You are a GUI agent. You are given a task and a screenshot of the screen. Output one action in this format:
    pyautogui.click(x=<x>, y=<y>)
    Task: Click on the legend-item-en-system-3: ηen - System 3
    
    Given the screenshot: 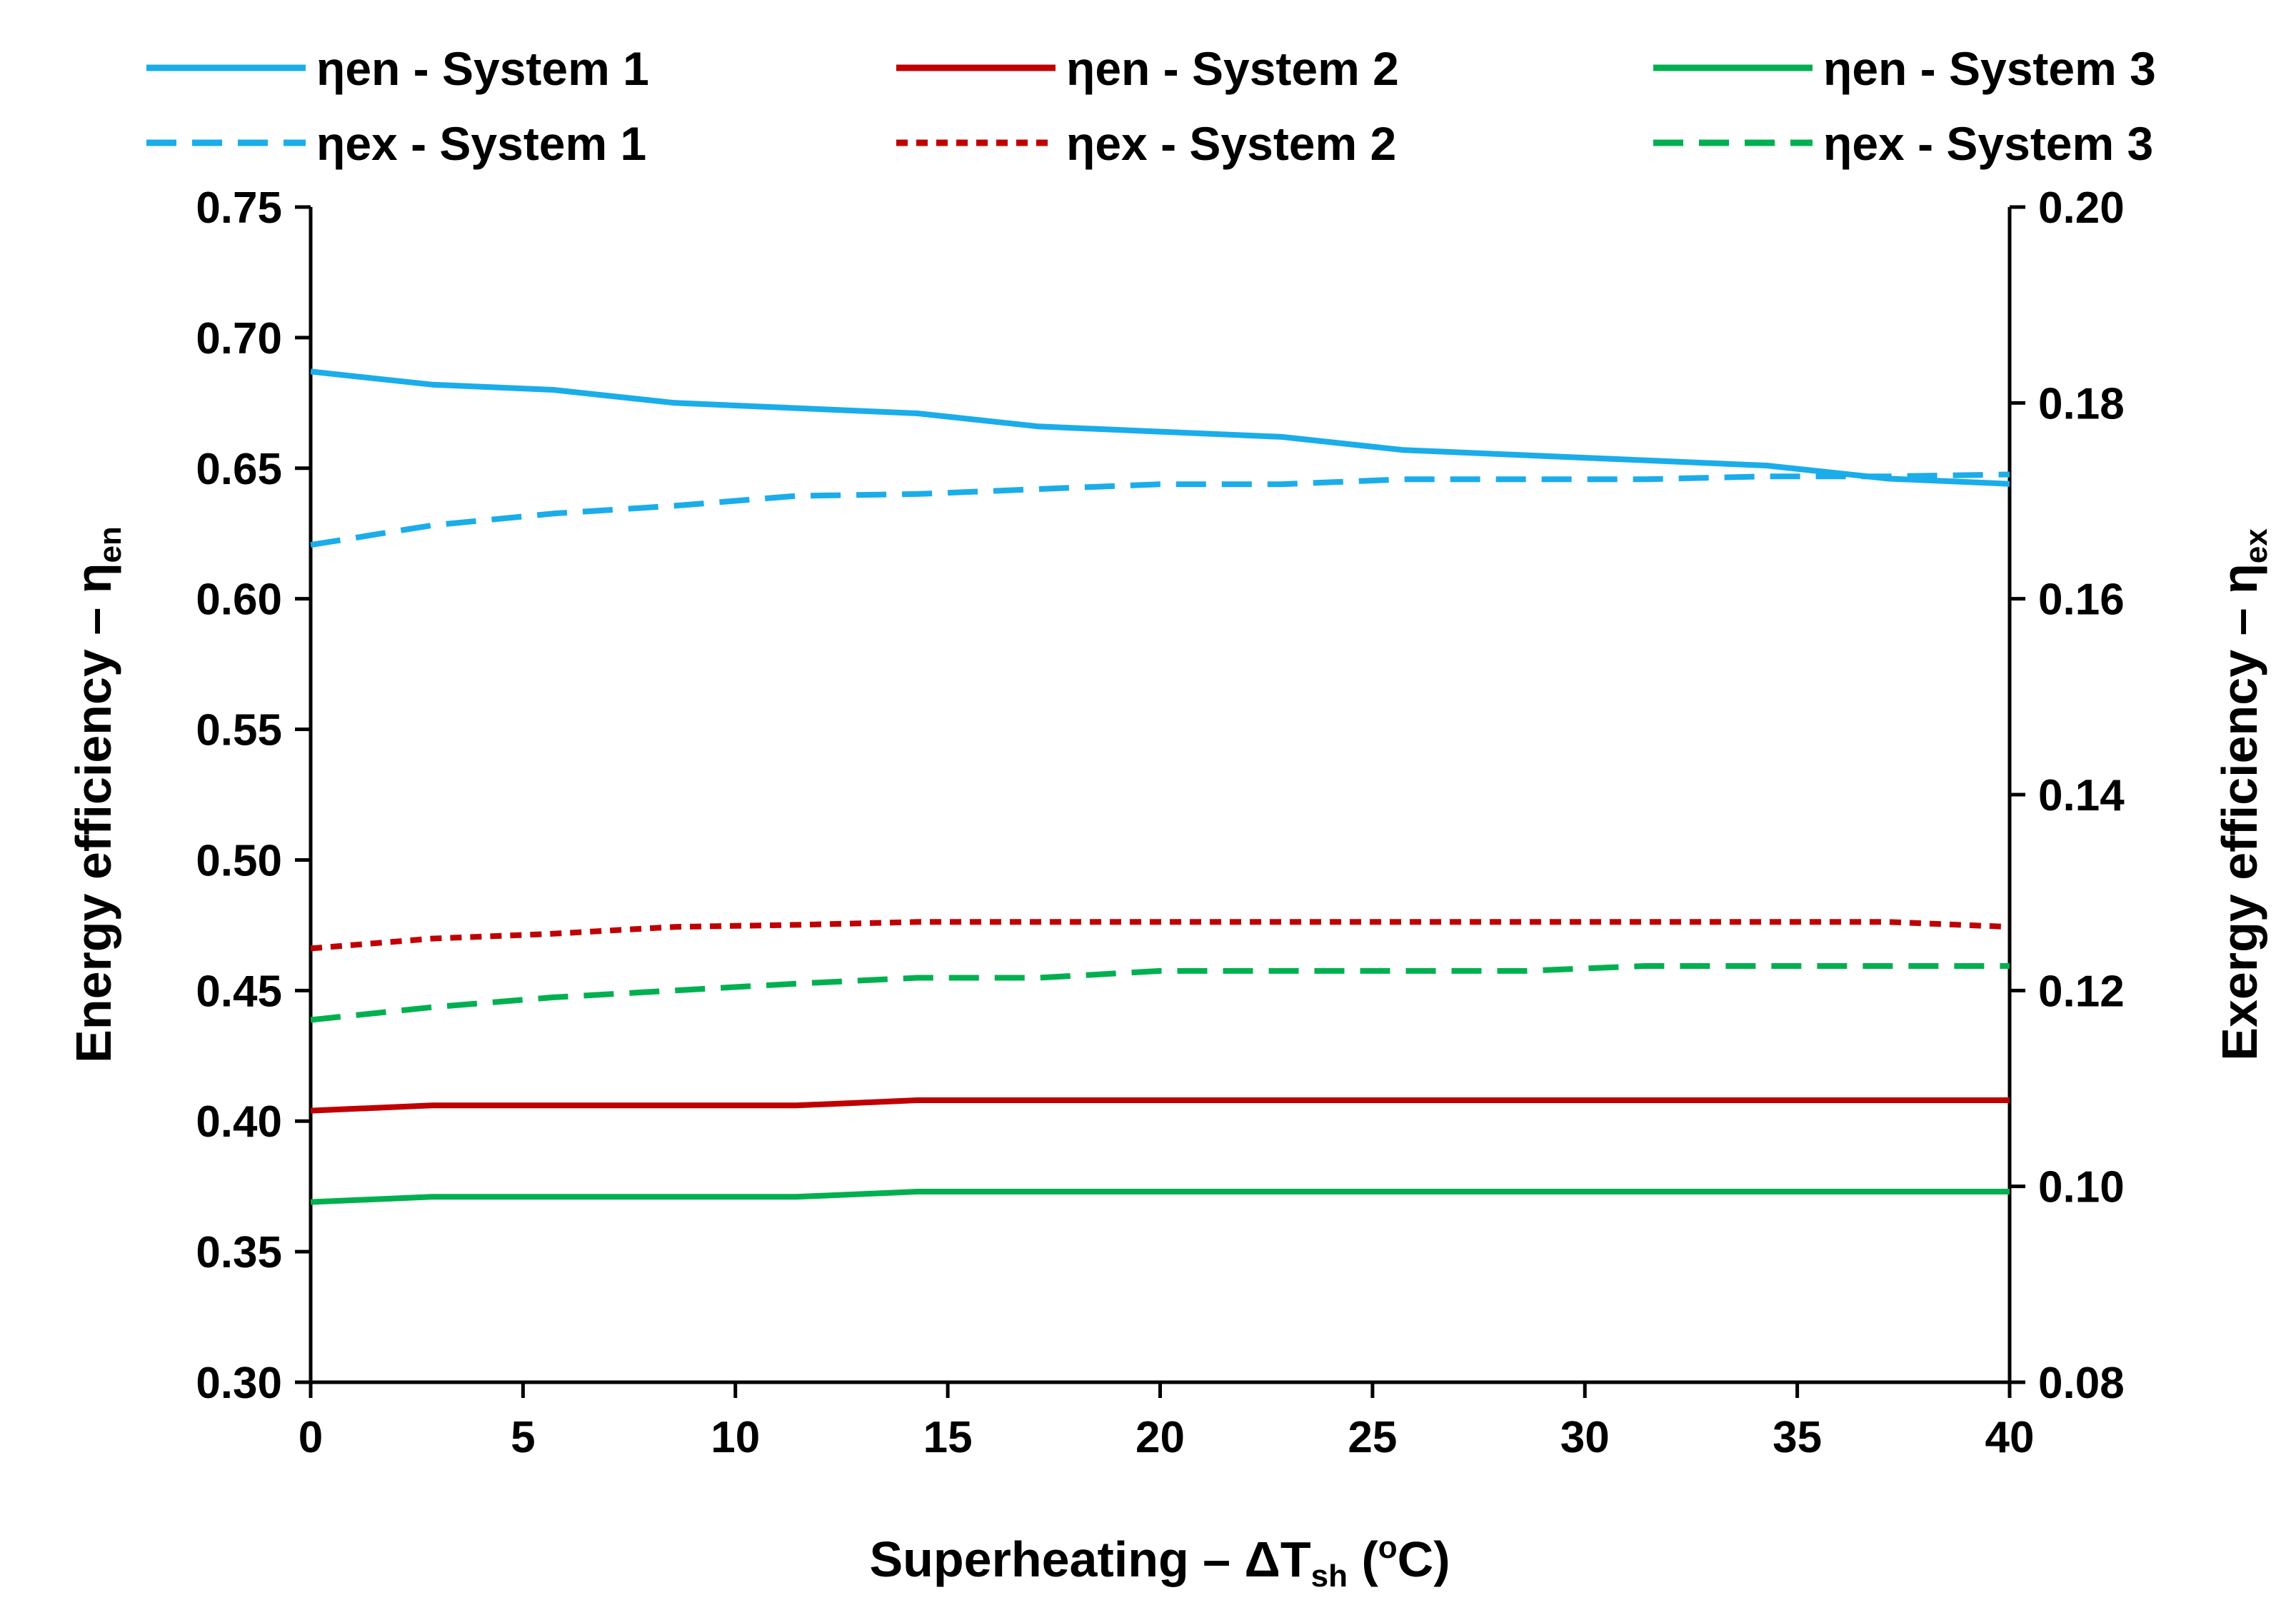 What is the action you would take?
    pyautogui.click(x=1904, y=69)
    